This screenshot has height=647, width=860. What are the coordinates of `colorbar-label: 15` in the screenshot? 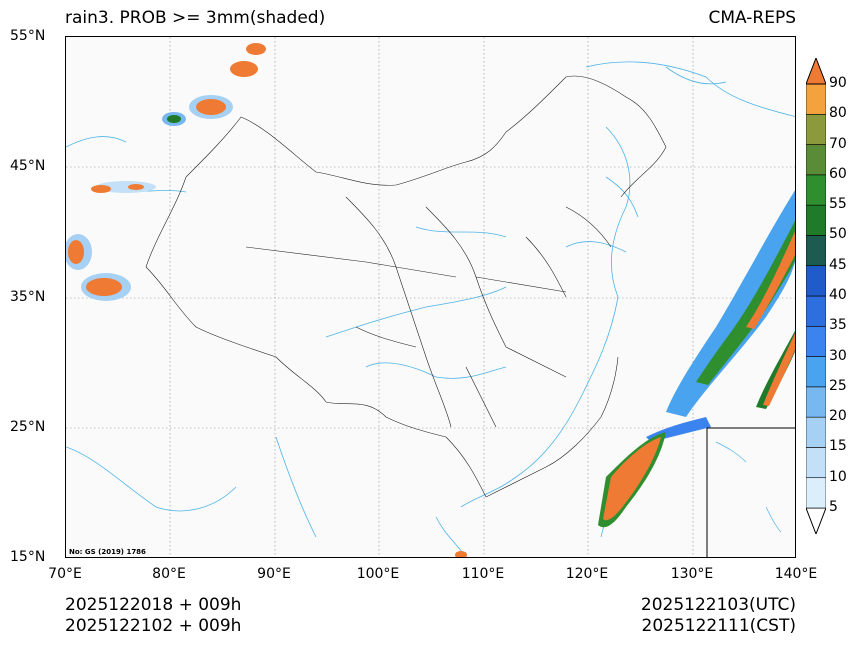 It's located at (838, 446).